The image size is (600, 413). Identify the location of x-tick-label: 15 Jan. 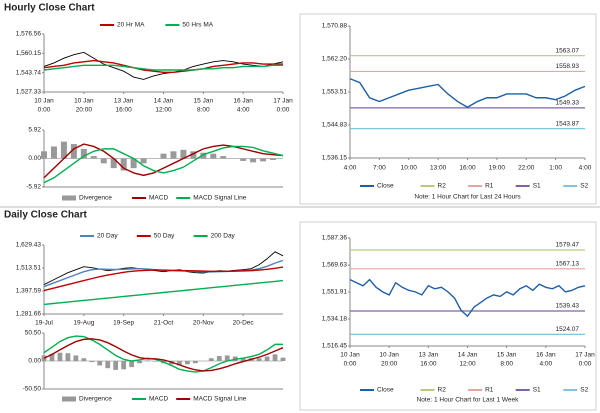
(204, 101).